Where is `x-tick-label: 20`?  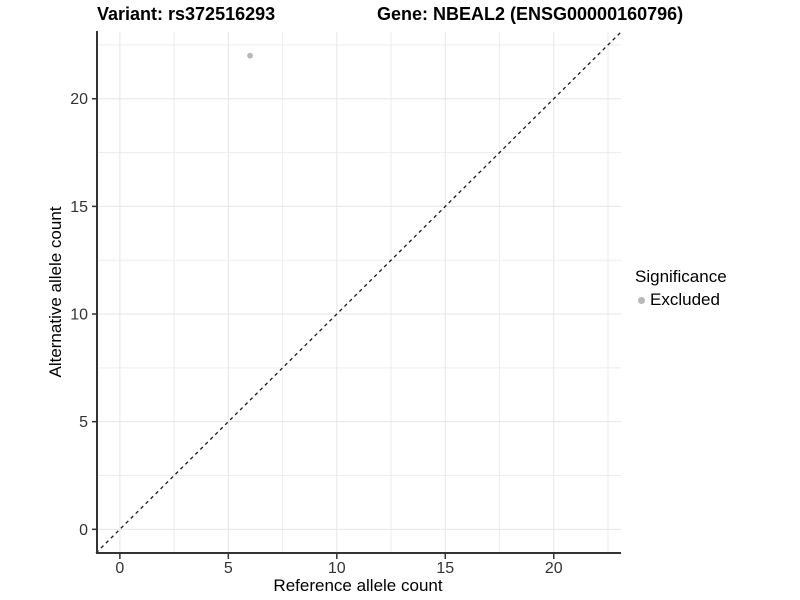 x-tick-label: 20 is located at coordinates (554, 568).